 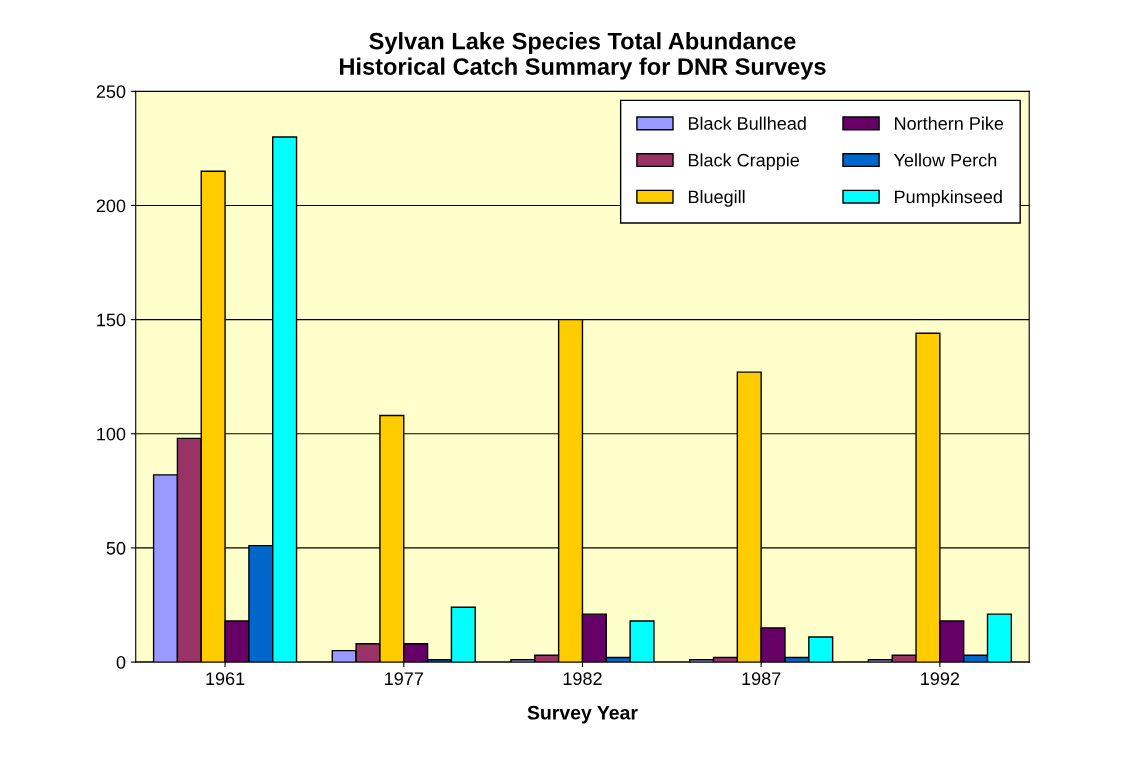 What do you see at coordinates (111, 92) in the screenshot?
I see `y-tick-label: 250` at bounding box center [111, 92].